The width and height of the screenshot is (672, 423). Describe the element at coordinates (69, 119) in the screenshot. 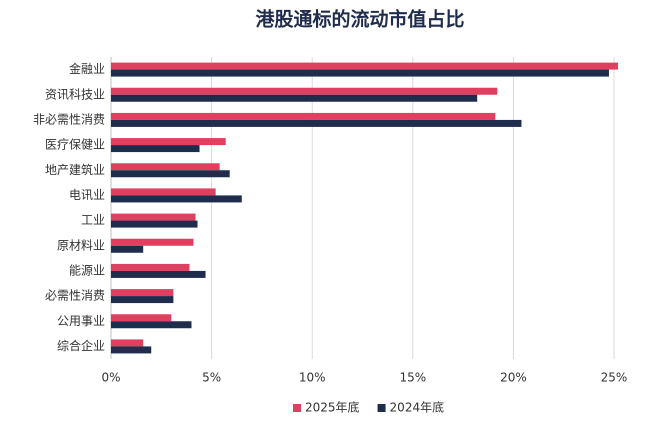

I see `y-tick-label: 非必需性消费` at that location.